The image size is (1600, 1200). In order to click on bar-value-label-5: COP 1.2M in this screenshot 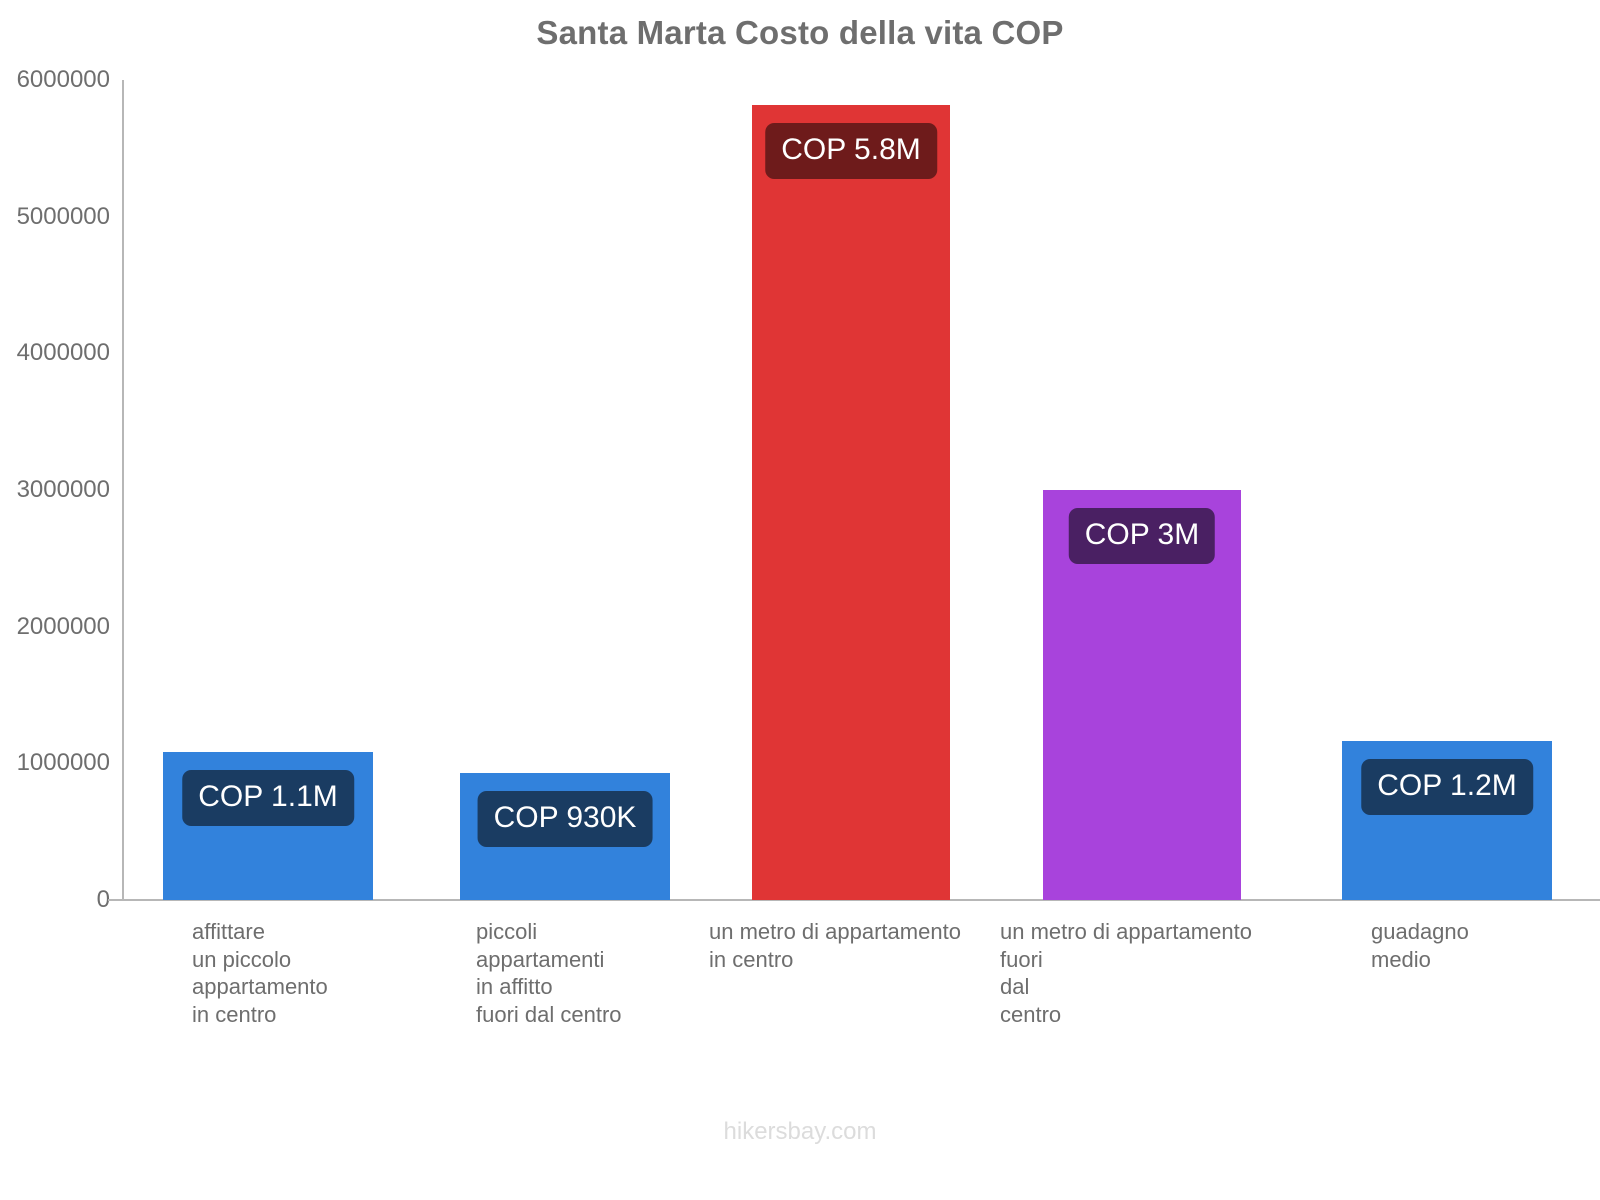, I will do `click(1447, 787)`.